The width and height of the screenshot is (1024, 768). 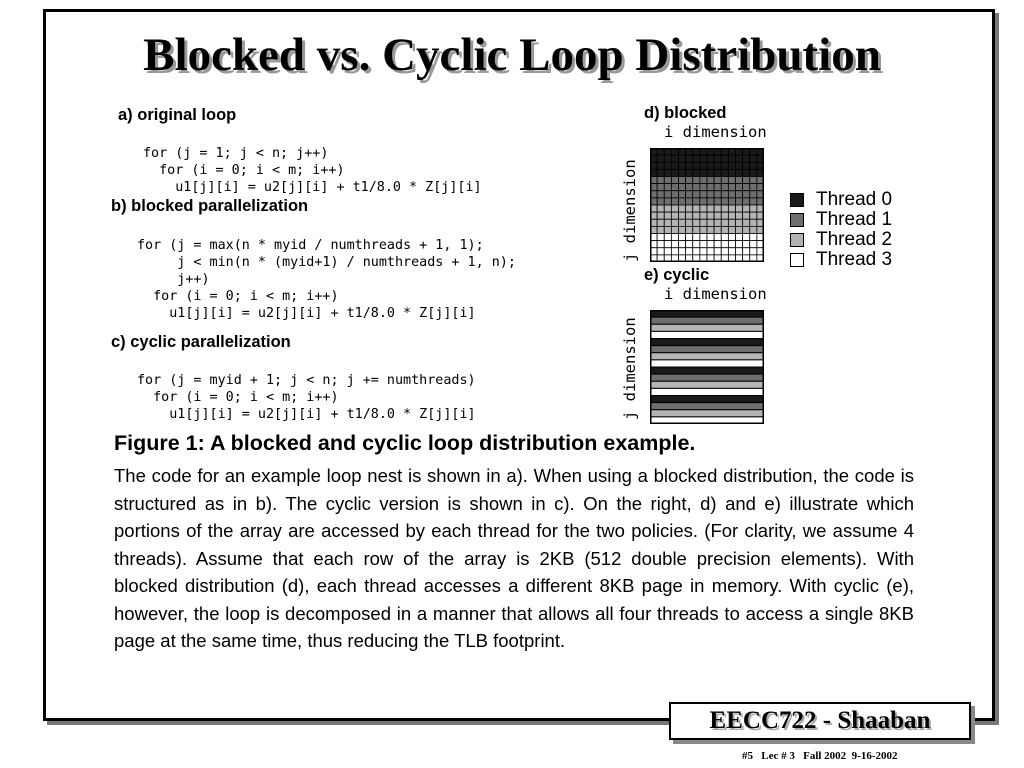 What do you see at coordinates (841, 199) in the screenshot?
I see `legend-entry: Thread 0` at bounding box center [841, 199].